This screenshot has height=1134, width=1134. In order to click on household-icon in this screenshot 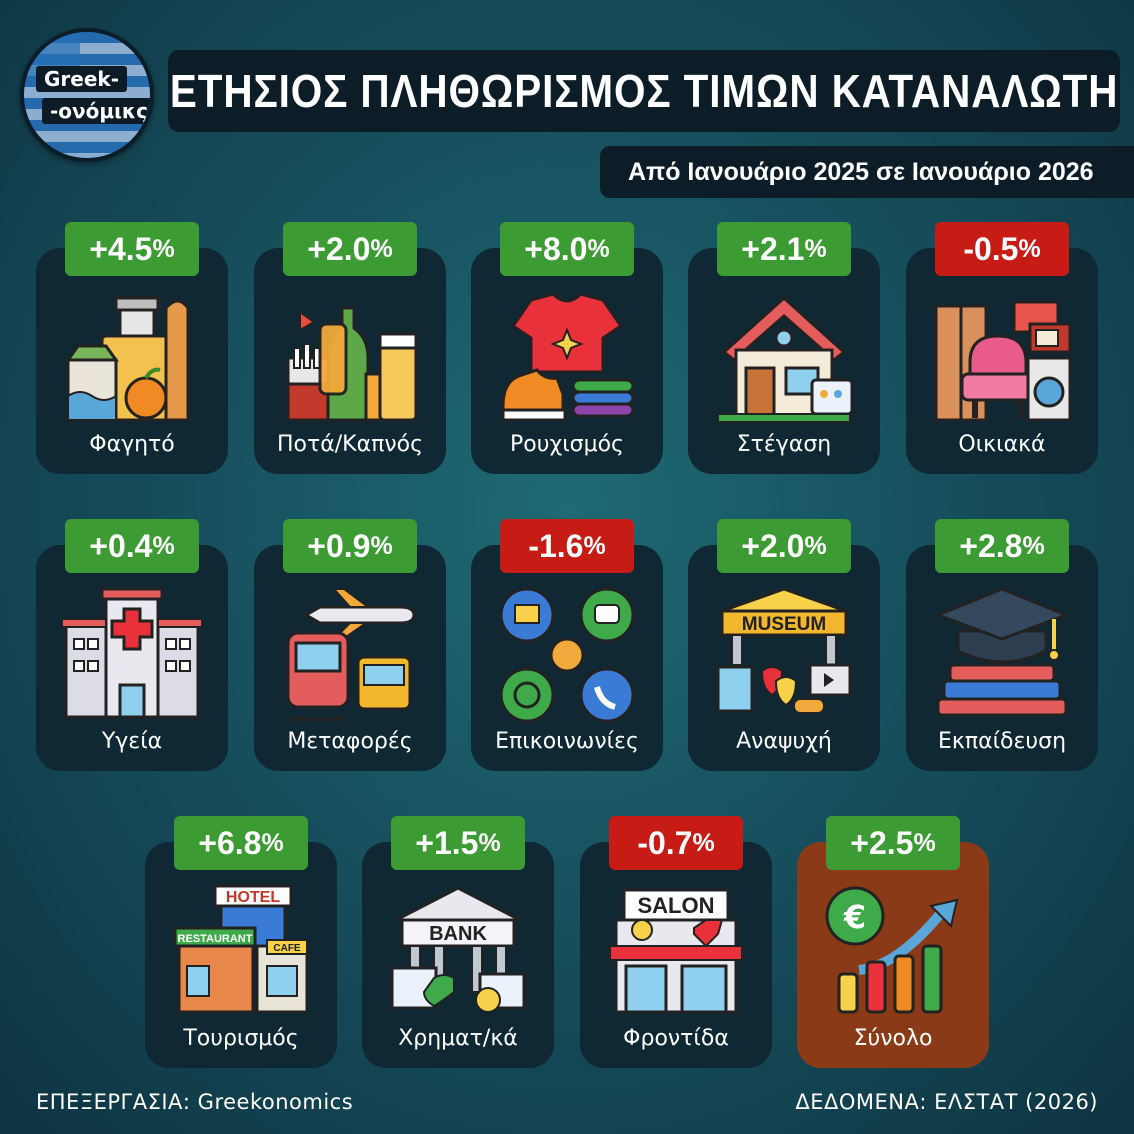, I will do `click(1003, 361)`.